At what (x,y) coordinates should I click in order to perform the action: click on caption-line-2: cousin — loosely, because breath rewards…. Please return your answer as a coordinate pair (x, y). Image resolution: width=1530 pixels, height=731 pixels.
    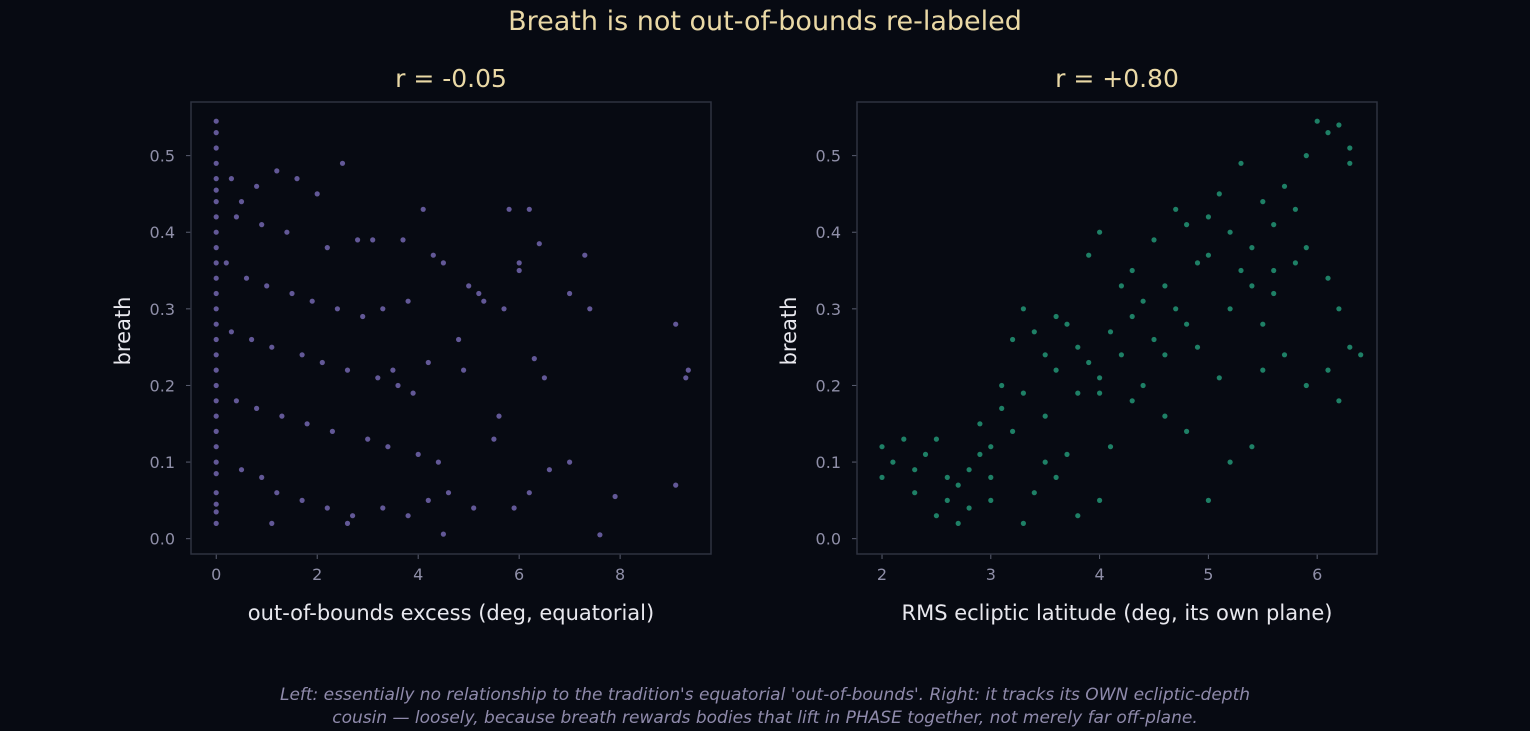
    Looking at the image, I should click on (765, 718).